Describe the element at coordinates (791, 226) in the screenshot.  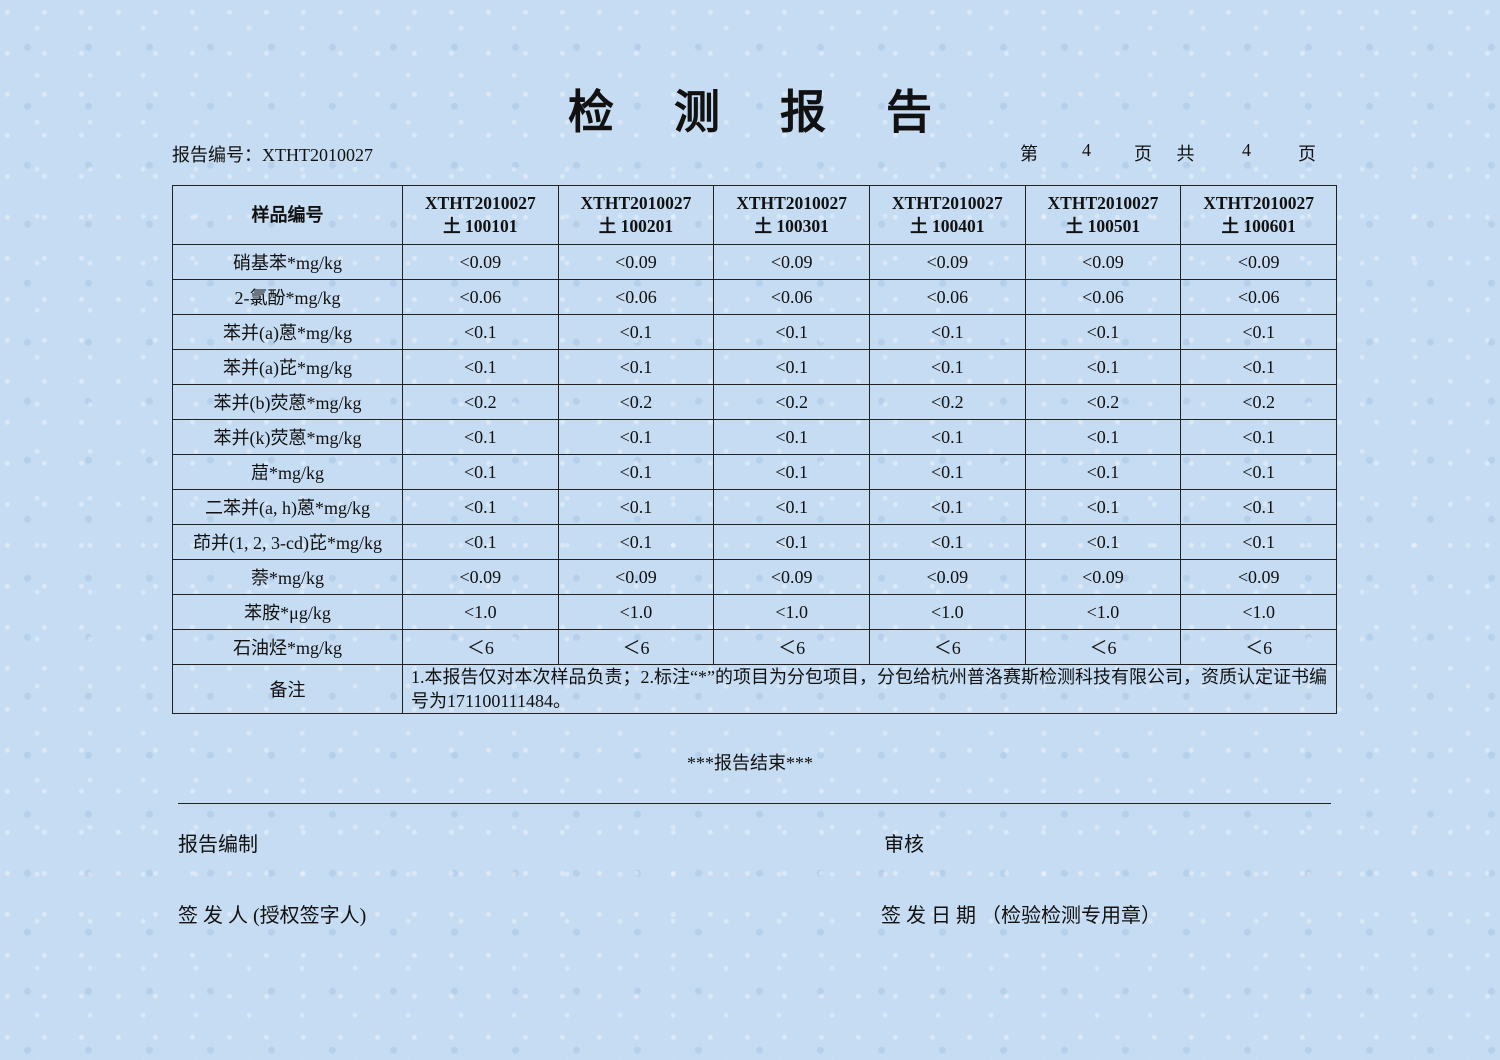
I see `sample-id: 土 100301` at that location.